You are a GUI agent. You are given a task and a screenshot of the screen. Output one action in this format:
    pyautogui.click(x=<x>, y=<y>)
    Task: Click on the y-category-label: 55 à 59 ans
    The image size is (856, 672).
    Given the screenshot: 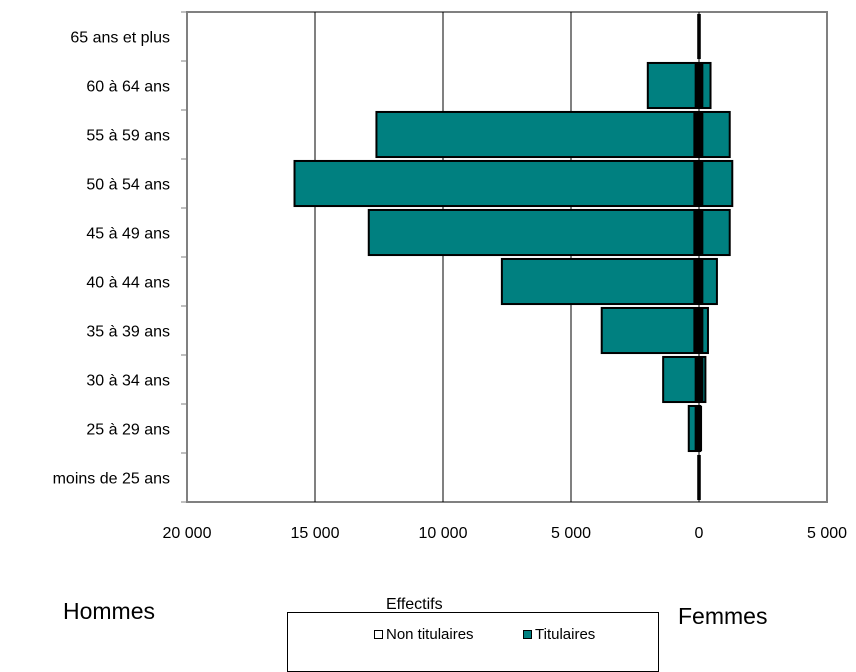 What is the action you would take?
    pyautogui.click(x=128, y=136)
    